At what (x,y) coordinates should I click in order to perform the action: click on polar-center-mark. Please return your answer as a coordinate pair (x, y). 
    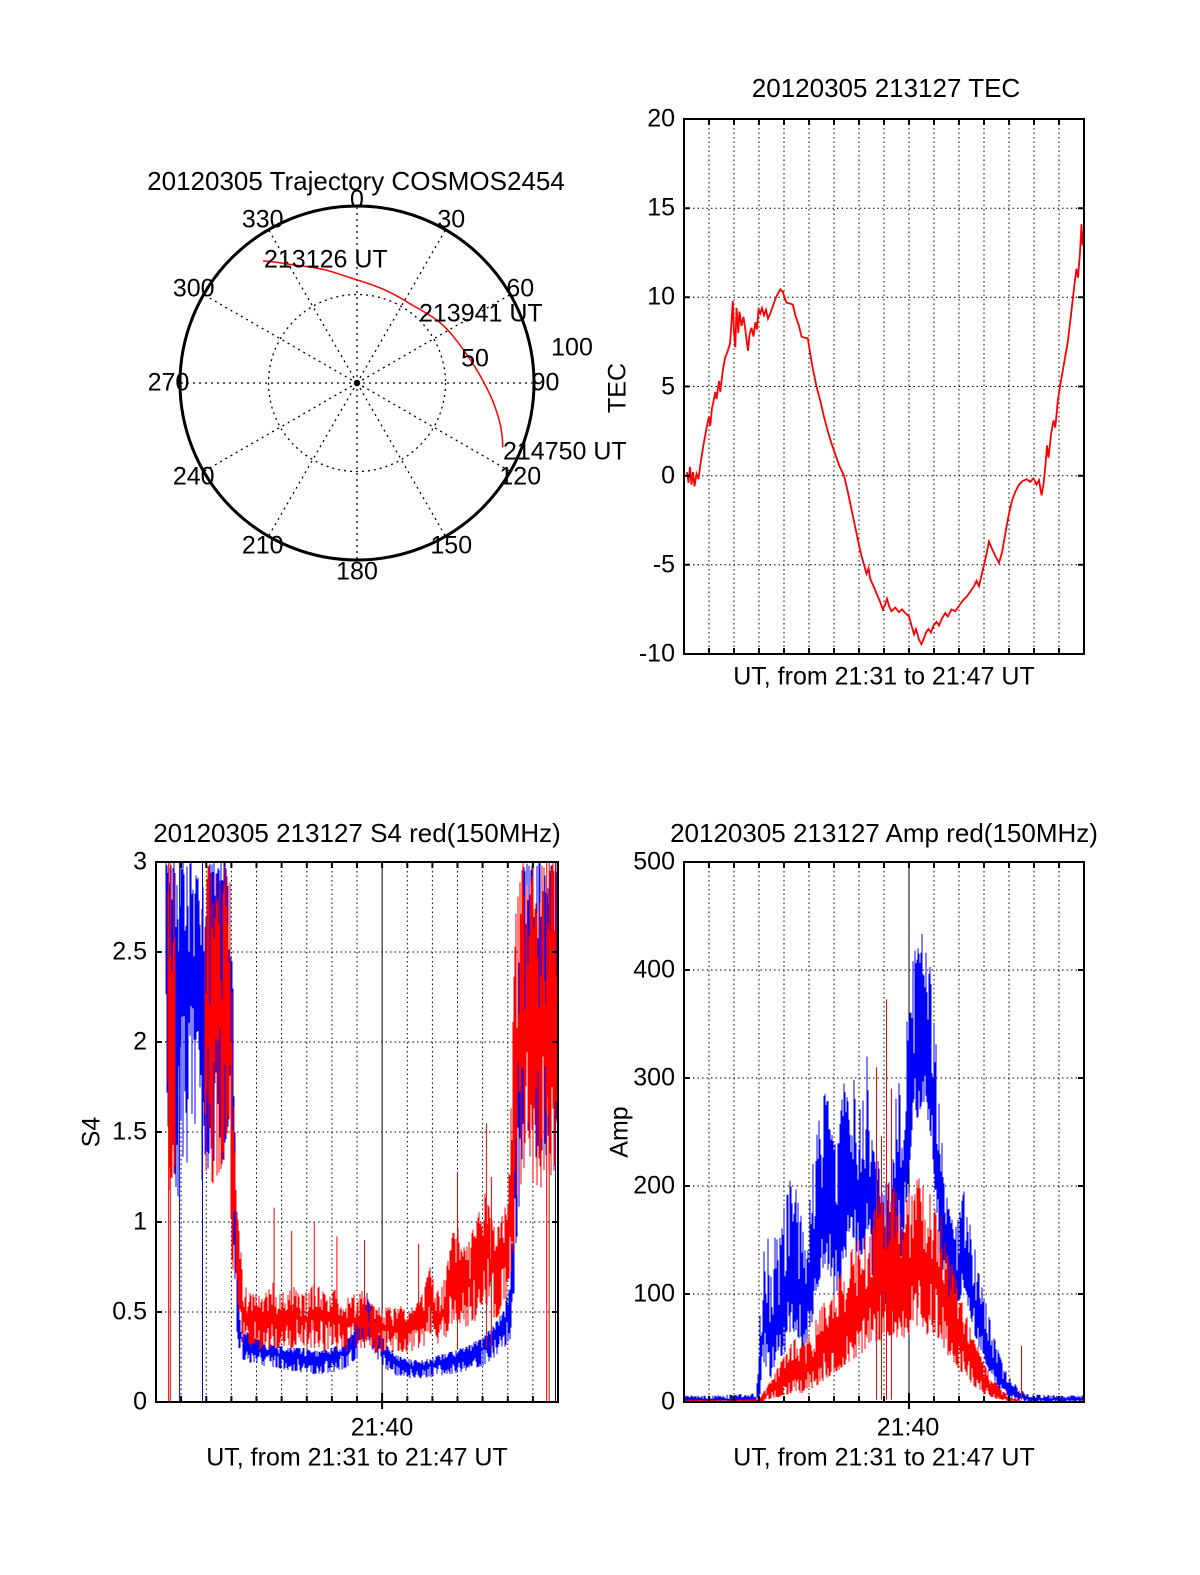
    Looking at the image, I should click on (357, 383).